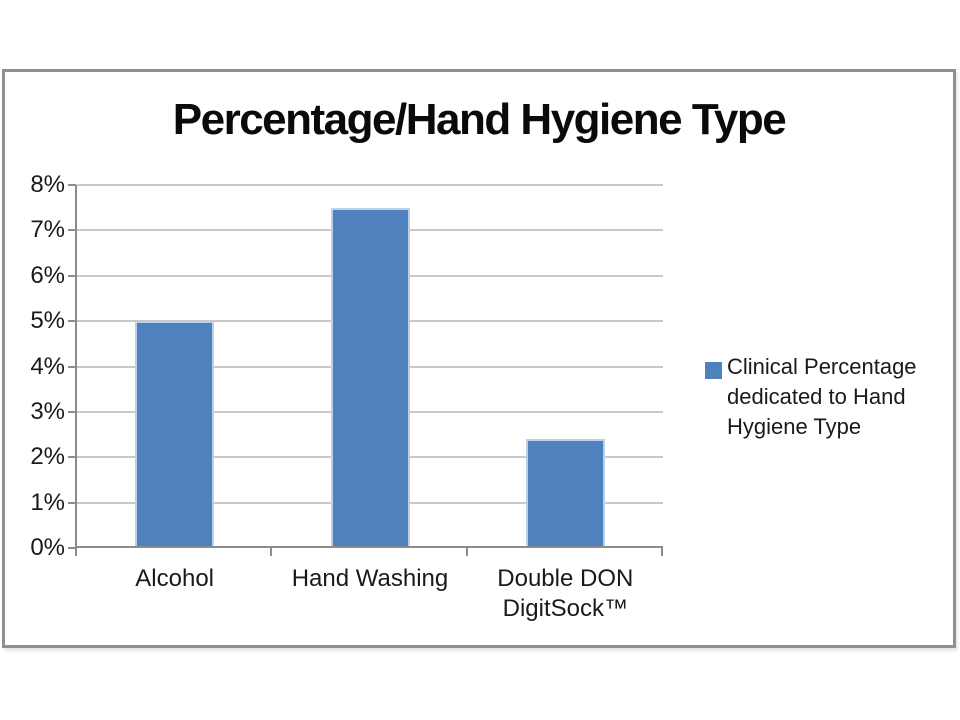 This screenshot has width=960, height=720. What do you see at coordinates (47, 184) in the screenshot?
I see `y-tick-label: 8%` at bounding box center [47, 184].